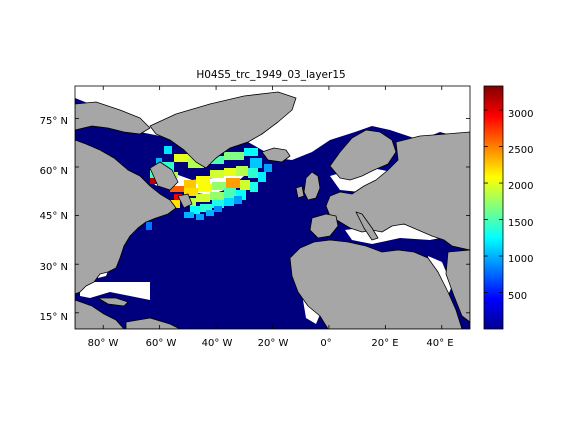 The image size is (576, 432). What do you see at coordinates (384, 343) in the screenshot?
I see `lon-tick-label: 20° E` at bounding box center [384, 343].